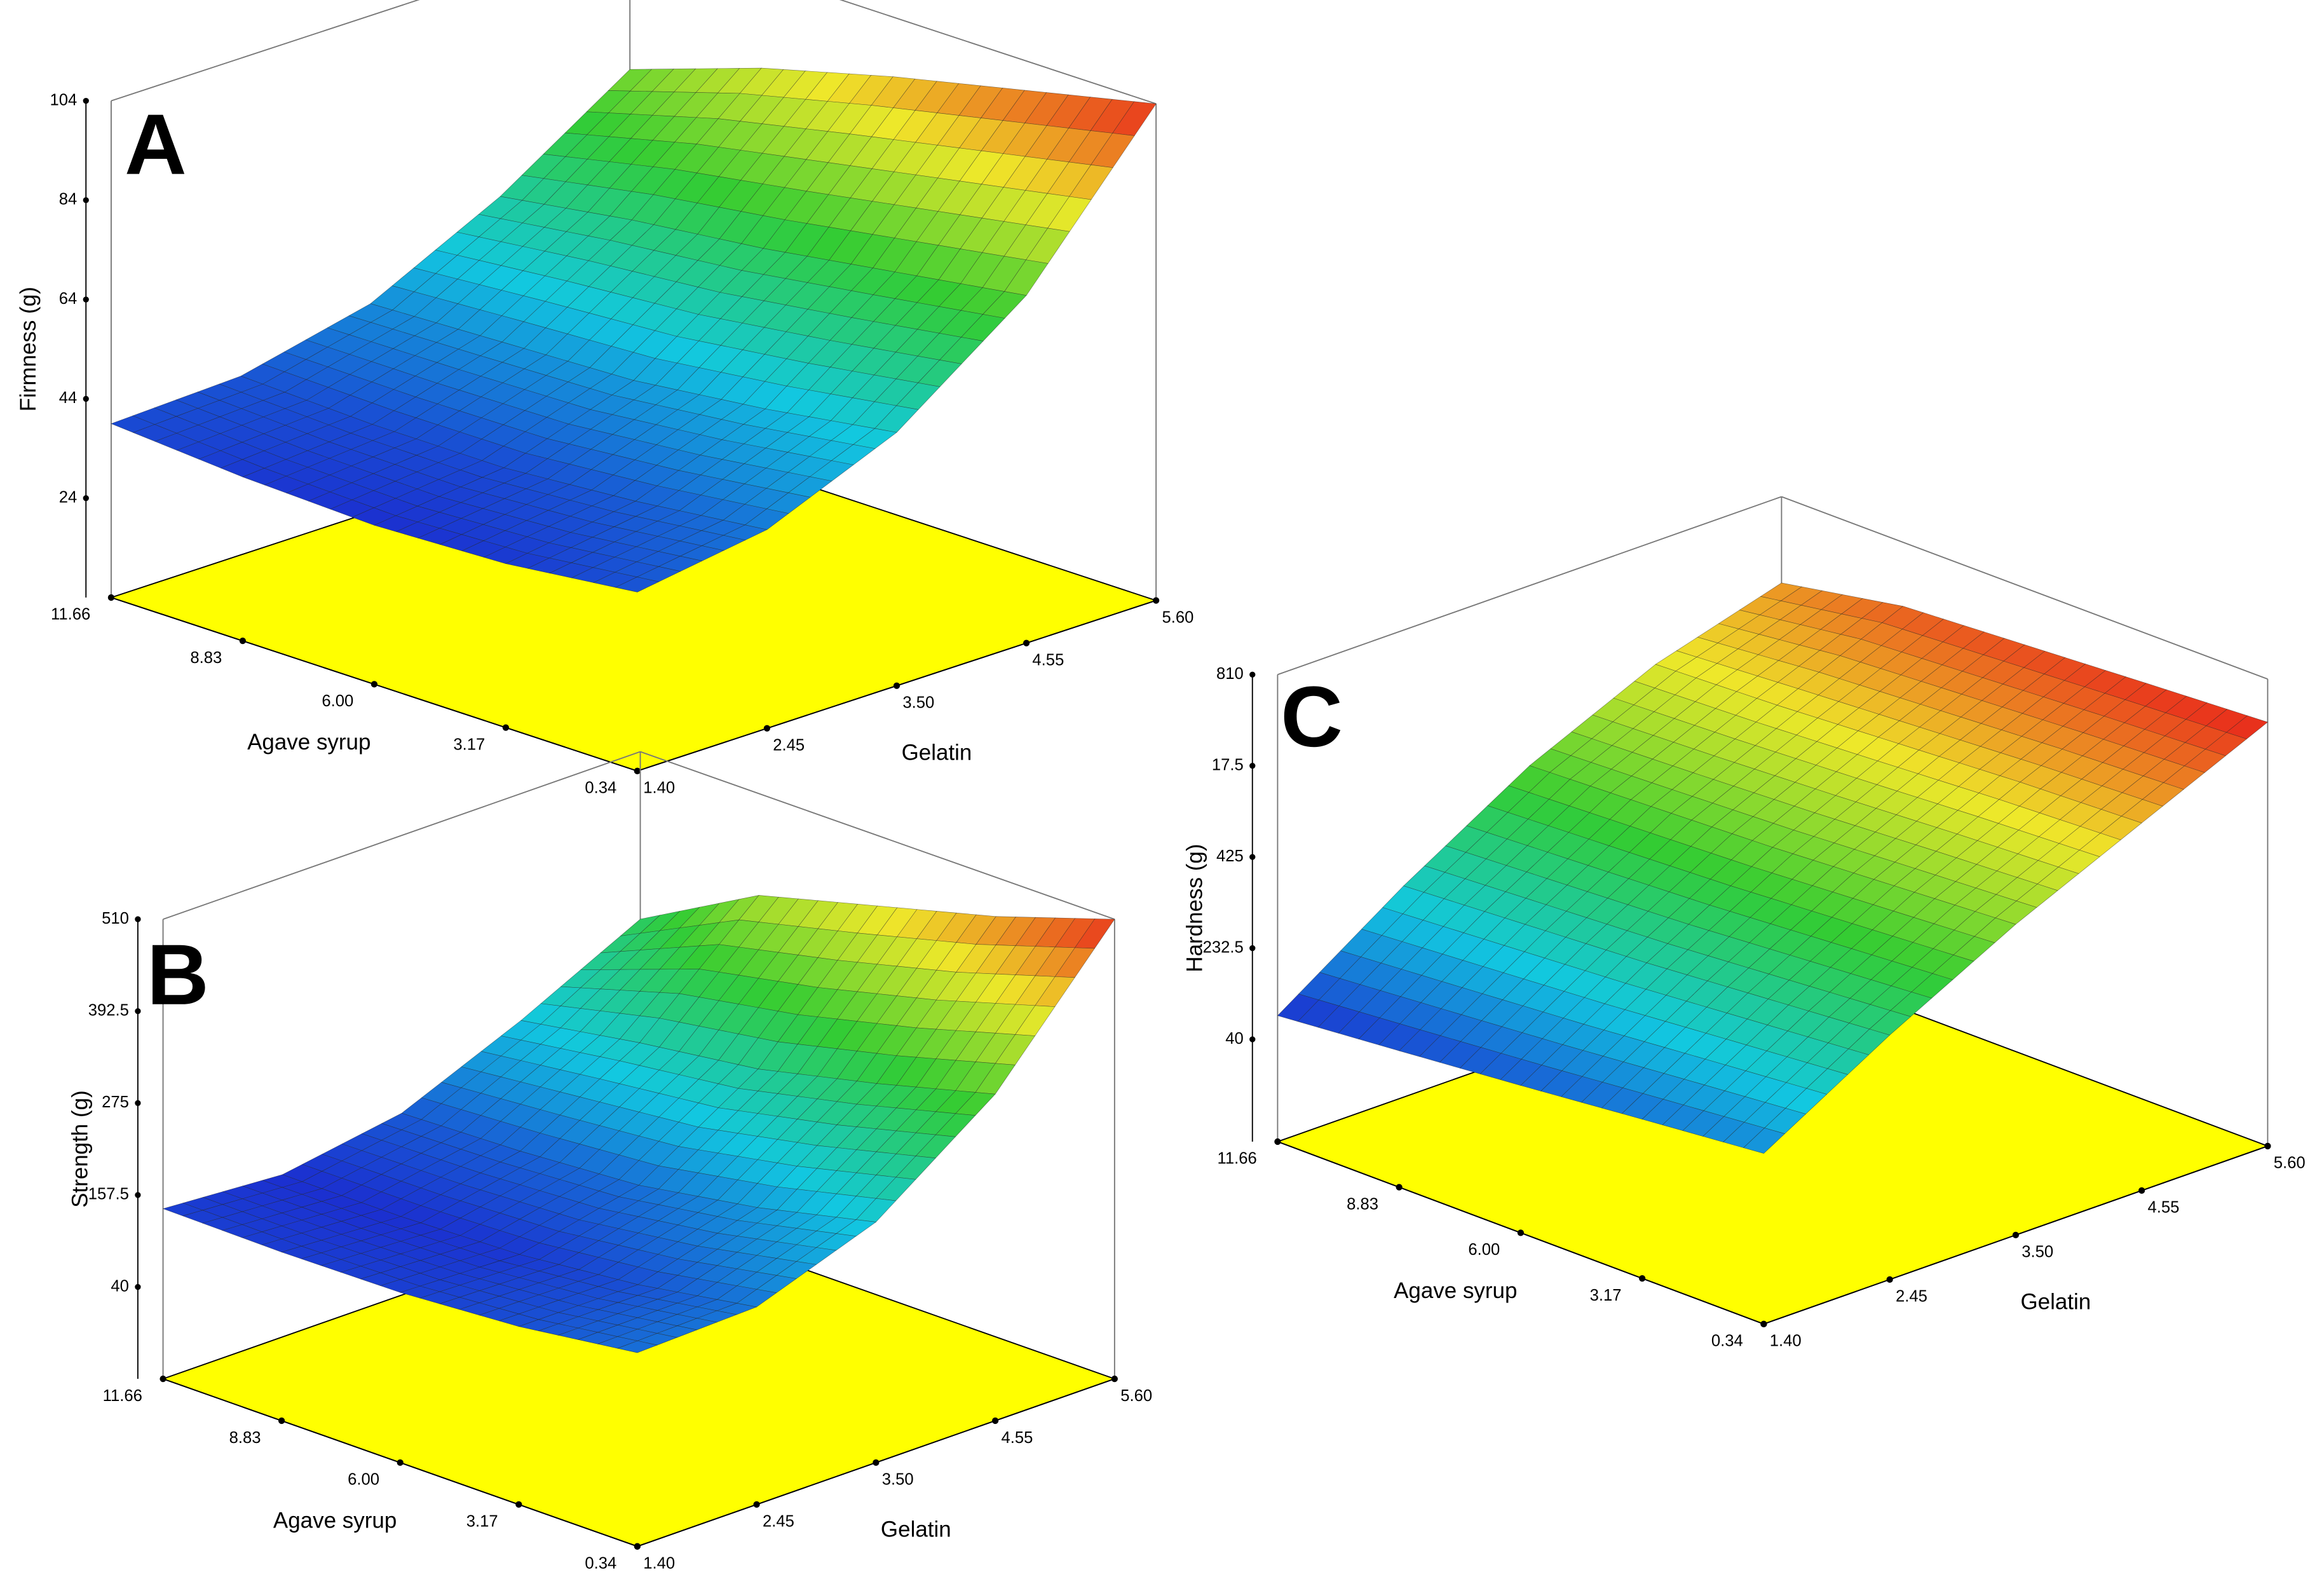  What do you see at coordinates (1194, 909) in the screenshot?
I see `z-axis-title: Hardness (g)` at bounding box center [1194, 909].